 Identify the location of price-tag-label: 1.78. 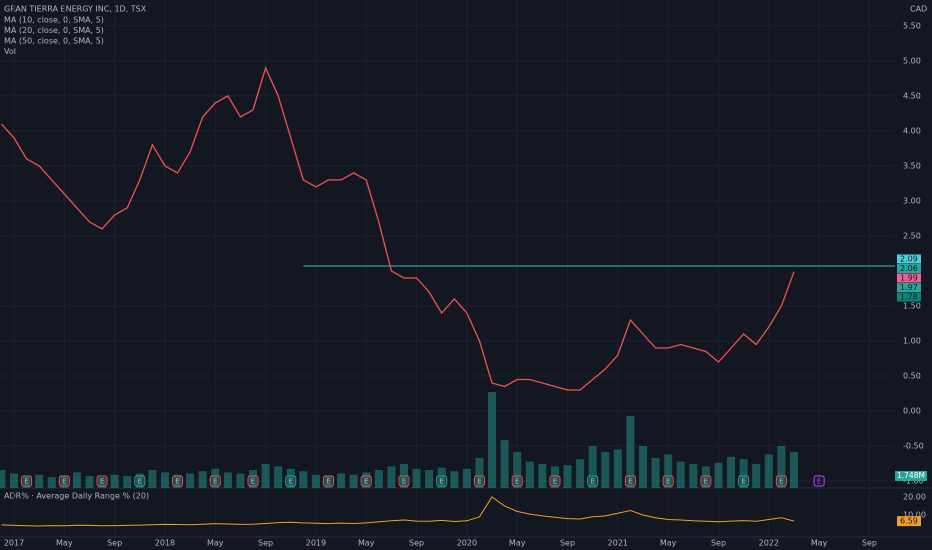
(909, 297).